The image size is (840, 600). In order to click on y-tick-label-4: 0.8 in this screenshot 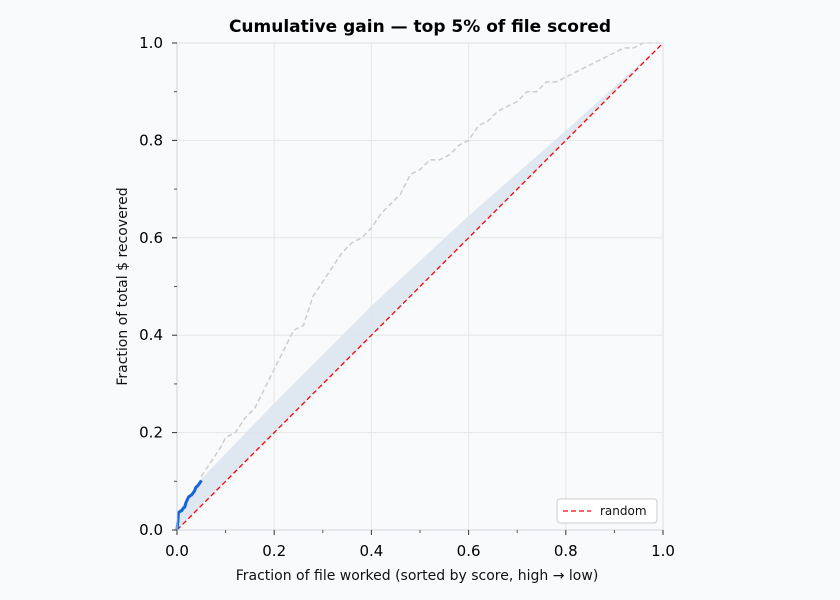, I will do `click(151, 140)`.